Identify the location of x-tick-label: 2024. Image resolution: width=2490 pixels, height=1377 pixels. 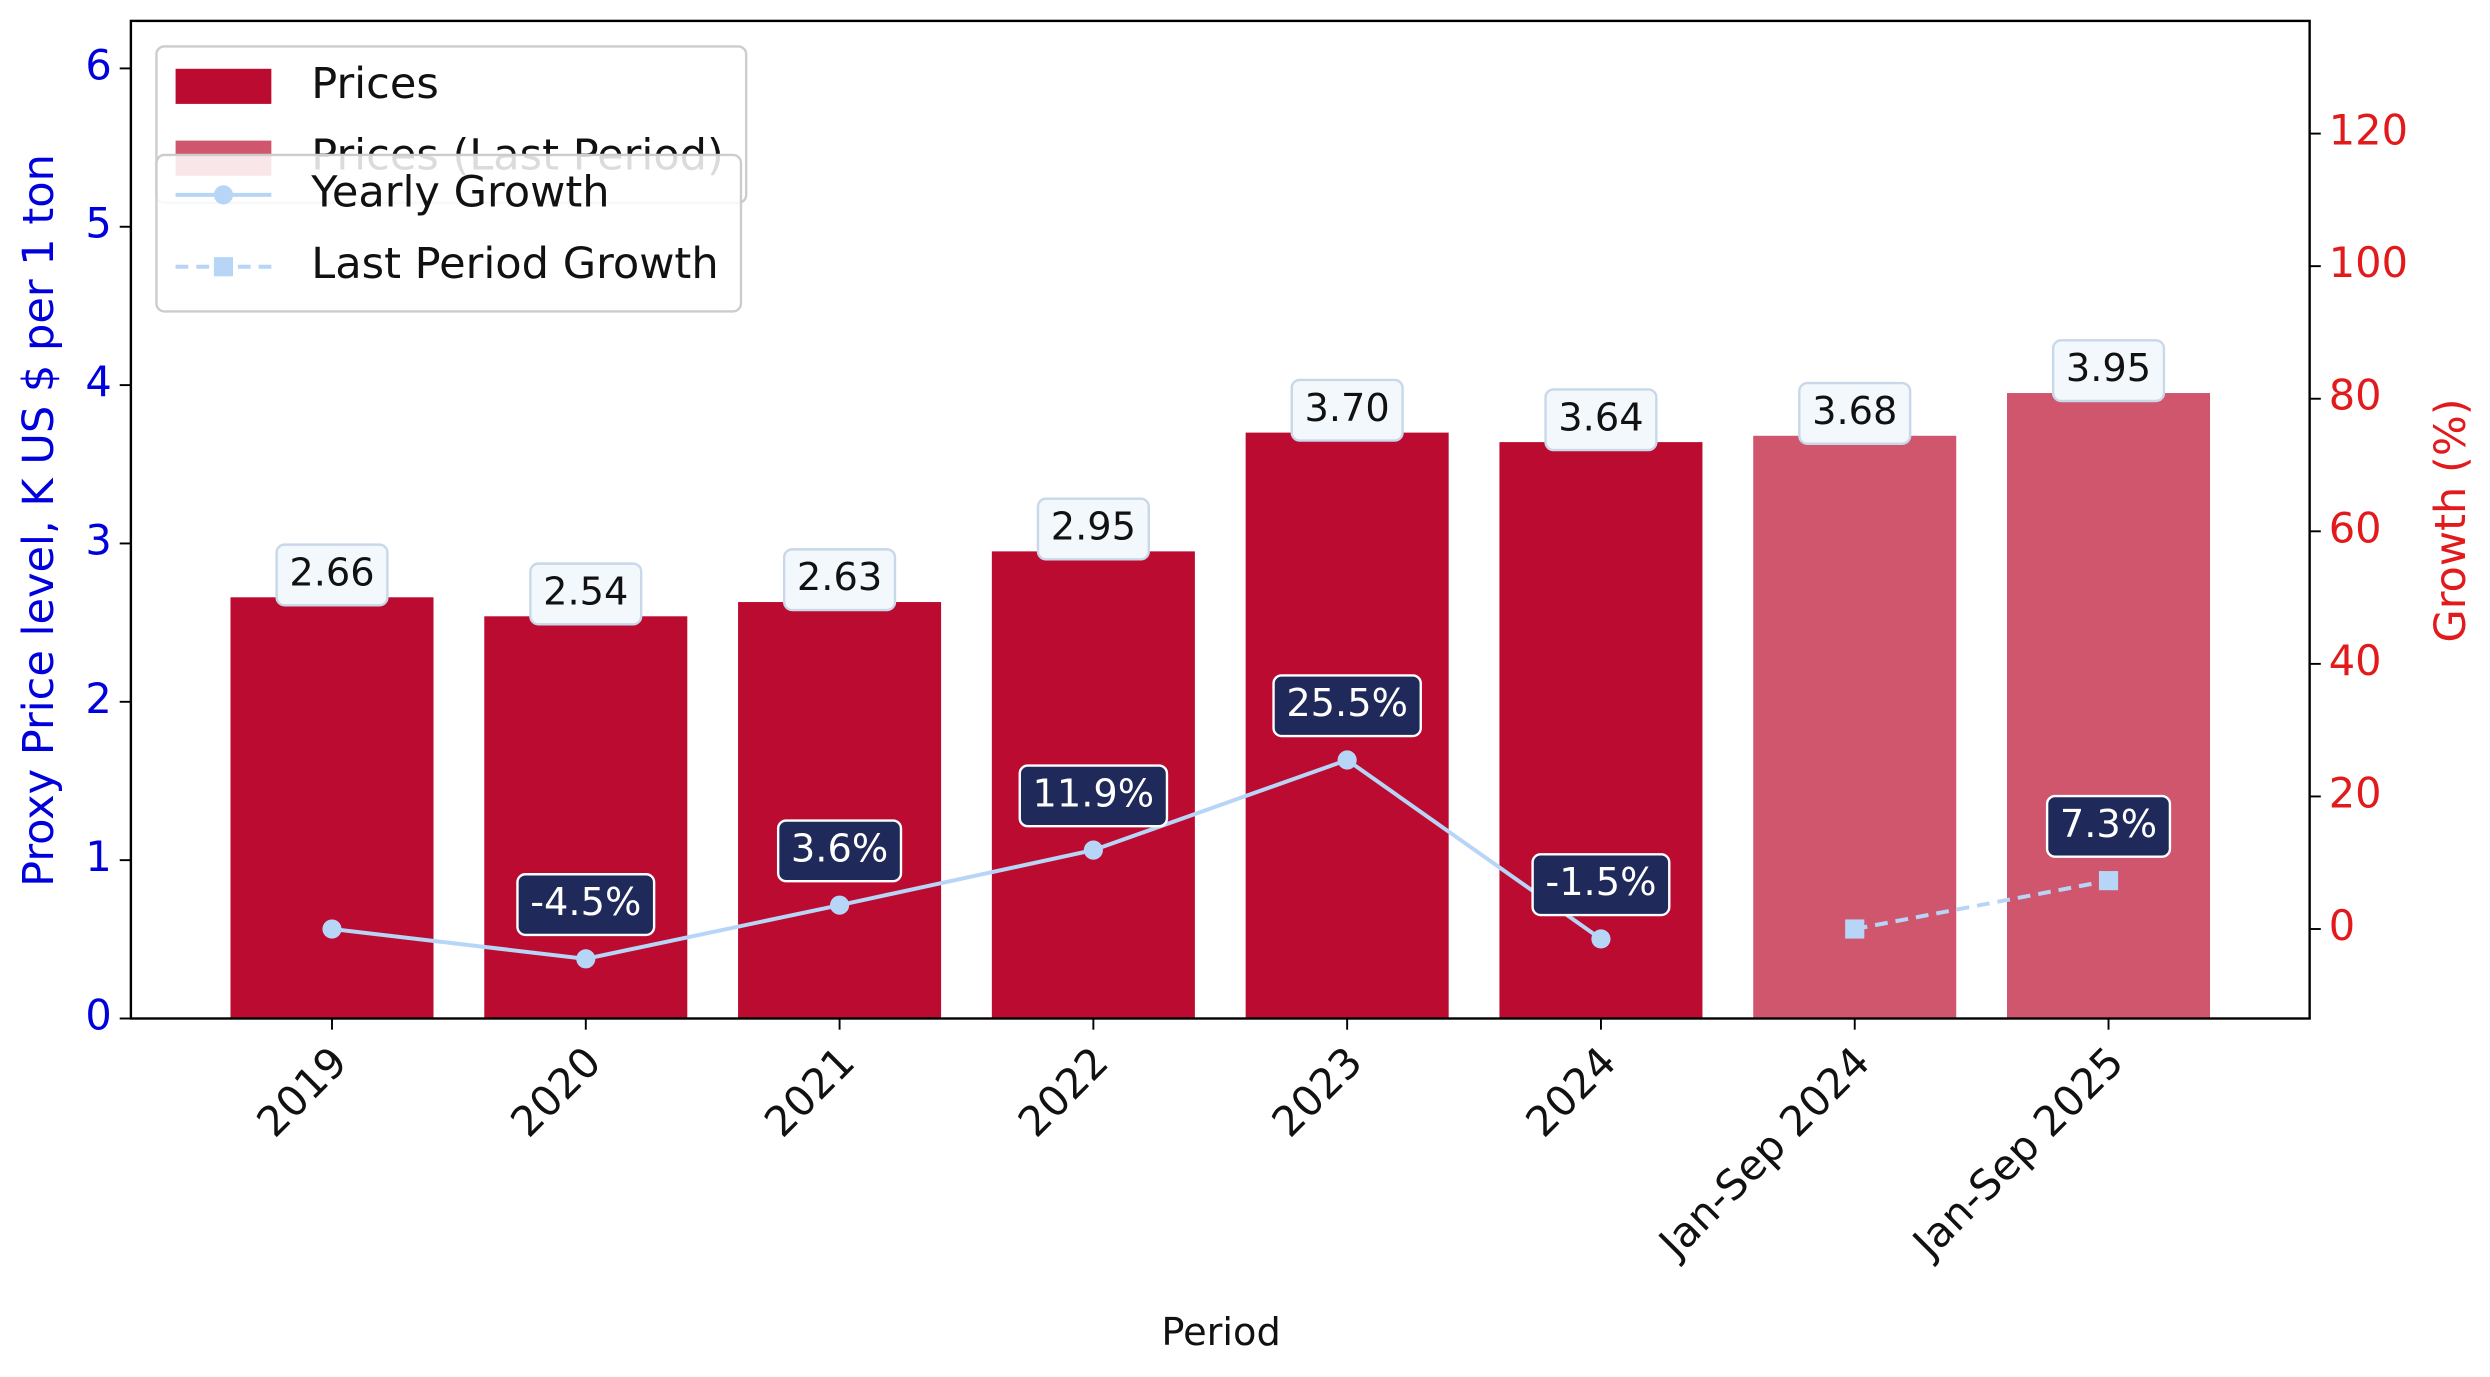
(1570, 1091).